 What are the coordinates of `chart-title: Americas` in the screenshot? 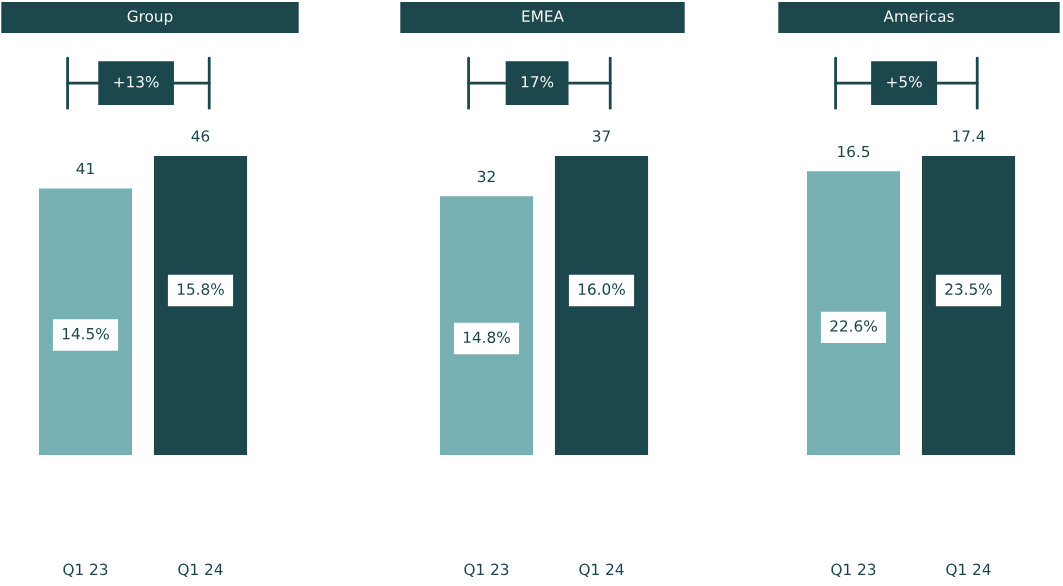 It's located at (918, 16).